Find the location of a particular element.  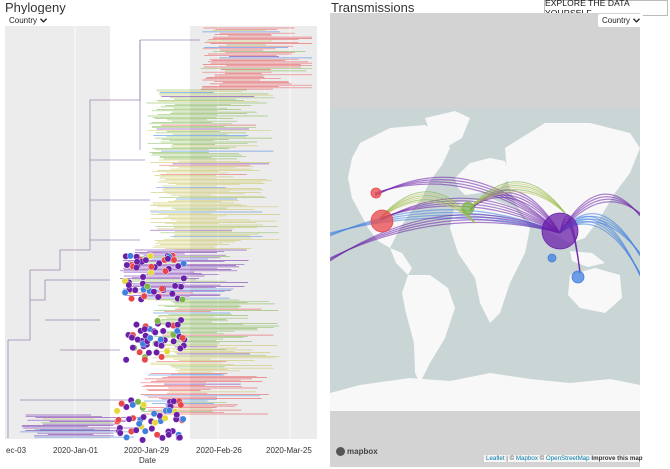

greenland is located at coordinates (447, 129).